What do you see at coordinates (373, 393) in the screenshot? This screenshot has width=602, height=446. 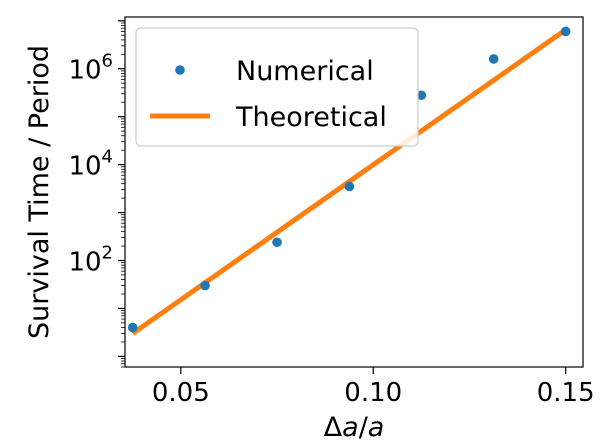 I see `x-tick-label: 0.10` at bounding box center [373, 393].